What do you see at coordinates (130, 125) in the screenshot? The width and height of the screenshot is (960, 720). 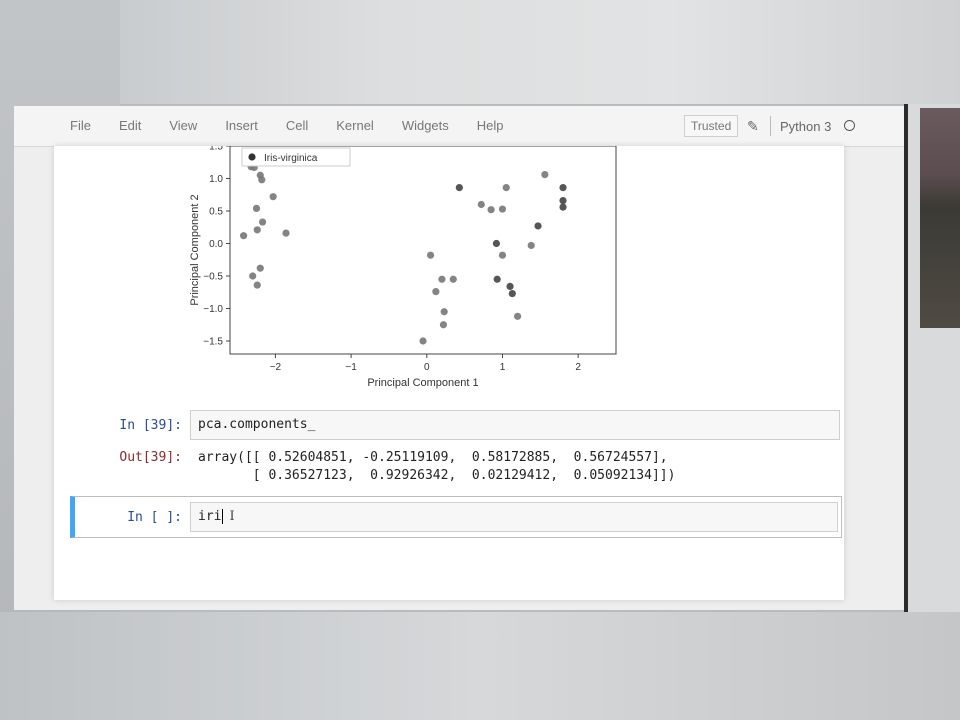 I see `menu-edit: Edit` at bounding box center [130, 125].